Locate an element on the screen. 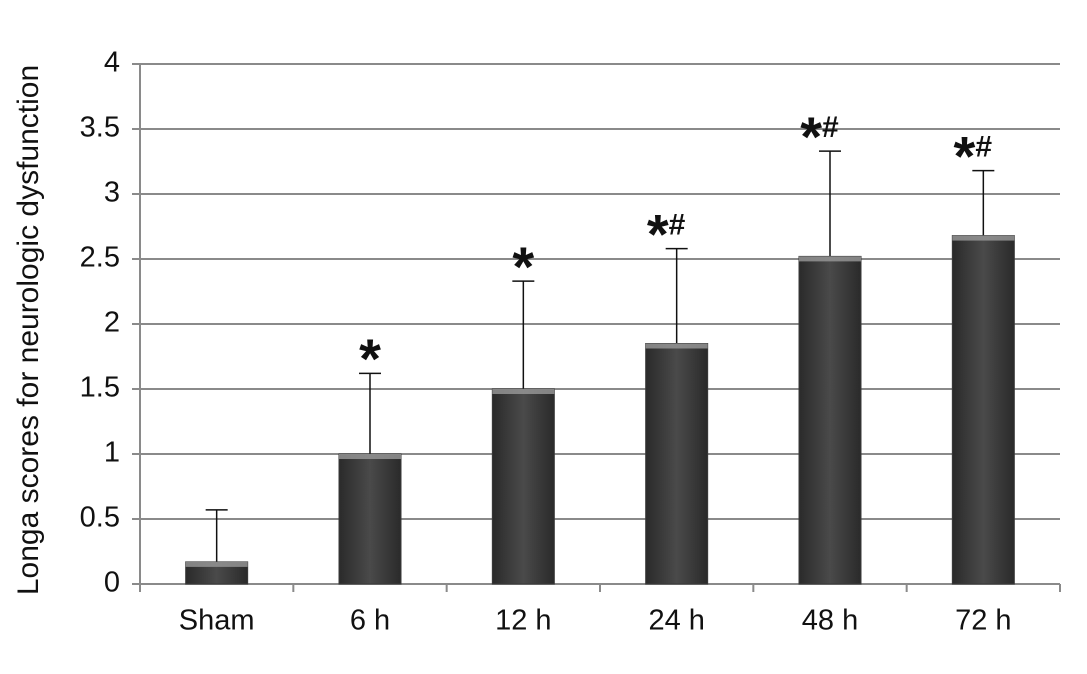 The image size is (1087, 674). y-tick-label: 0.5 is located at coordinates (100, 518).